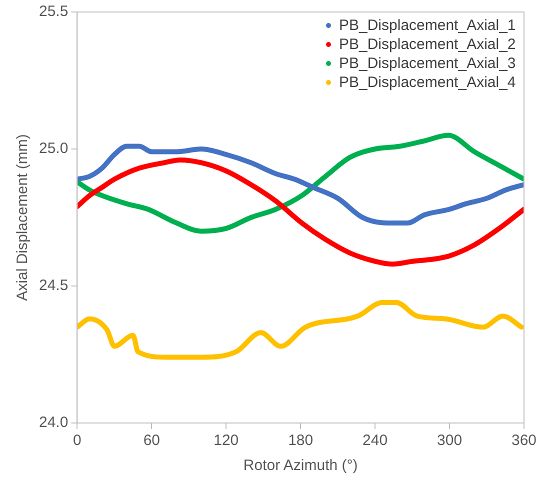  Describe the element at coordinates (301, 441) in the screenshot. I see `x-tick-label: 180` at that location.